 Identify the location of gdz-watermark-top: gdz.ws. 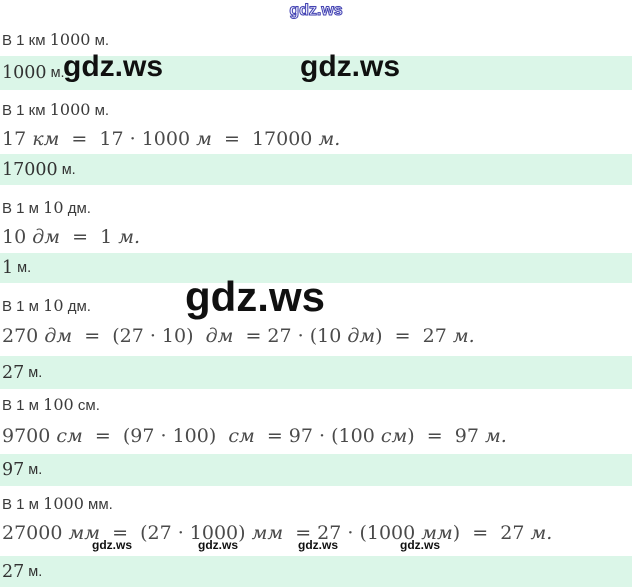
(316, 10).